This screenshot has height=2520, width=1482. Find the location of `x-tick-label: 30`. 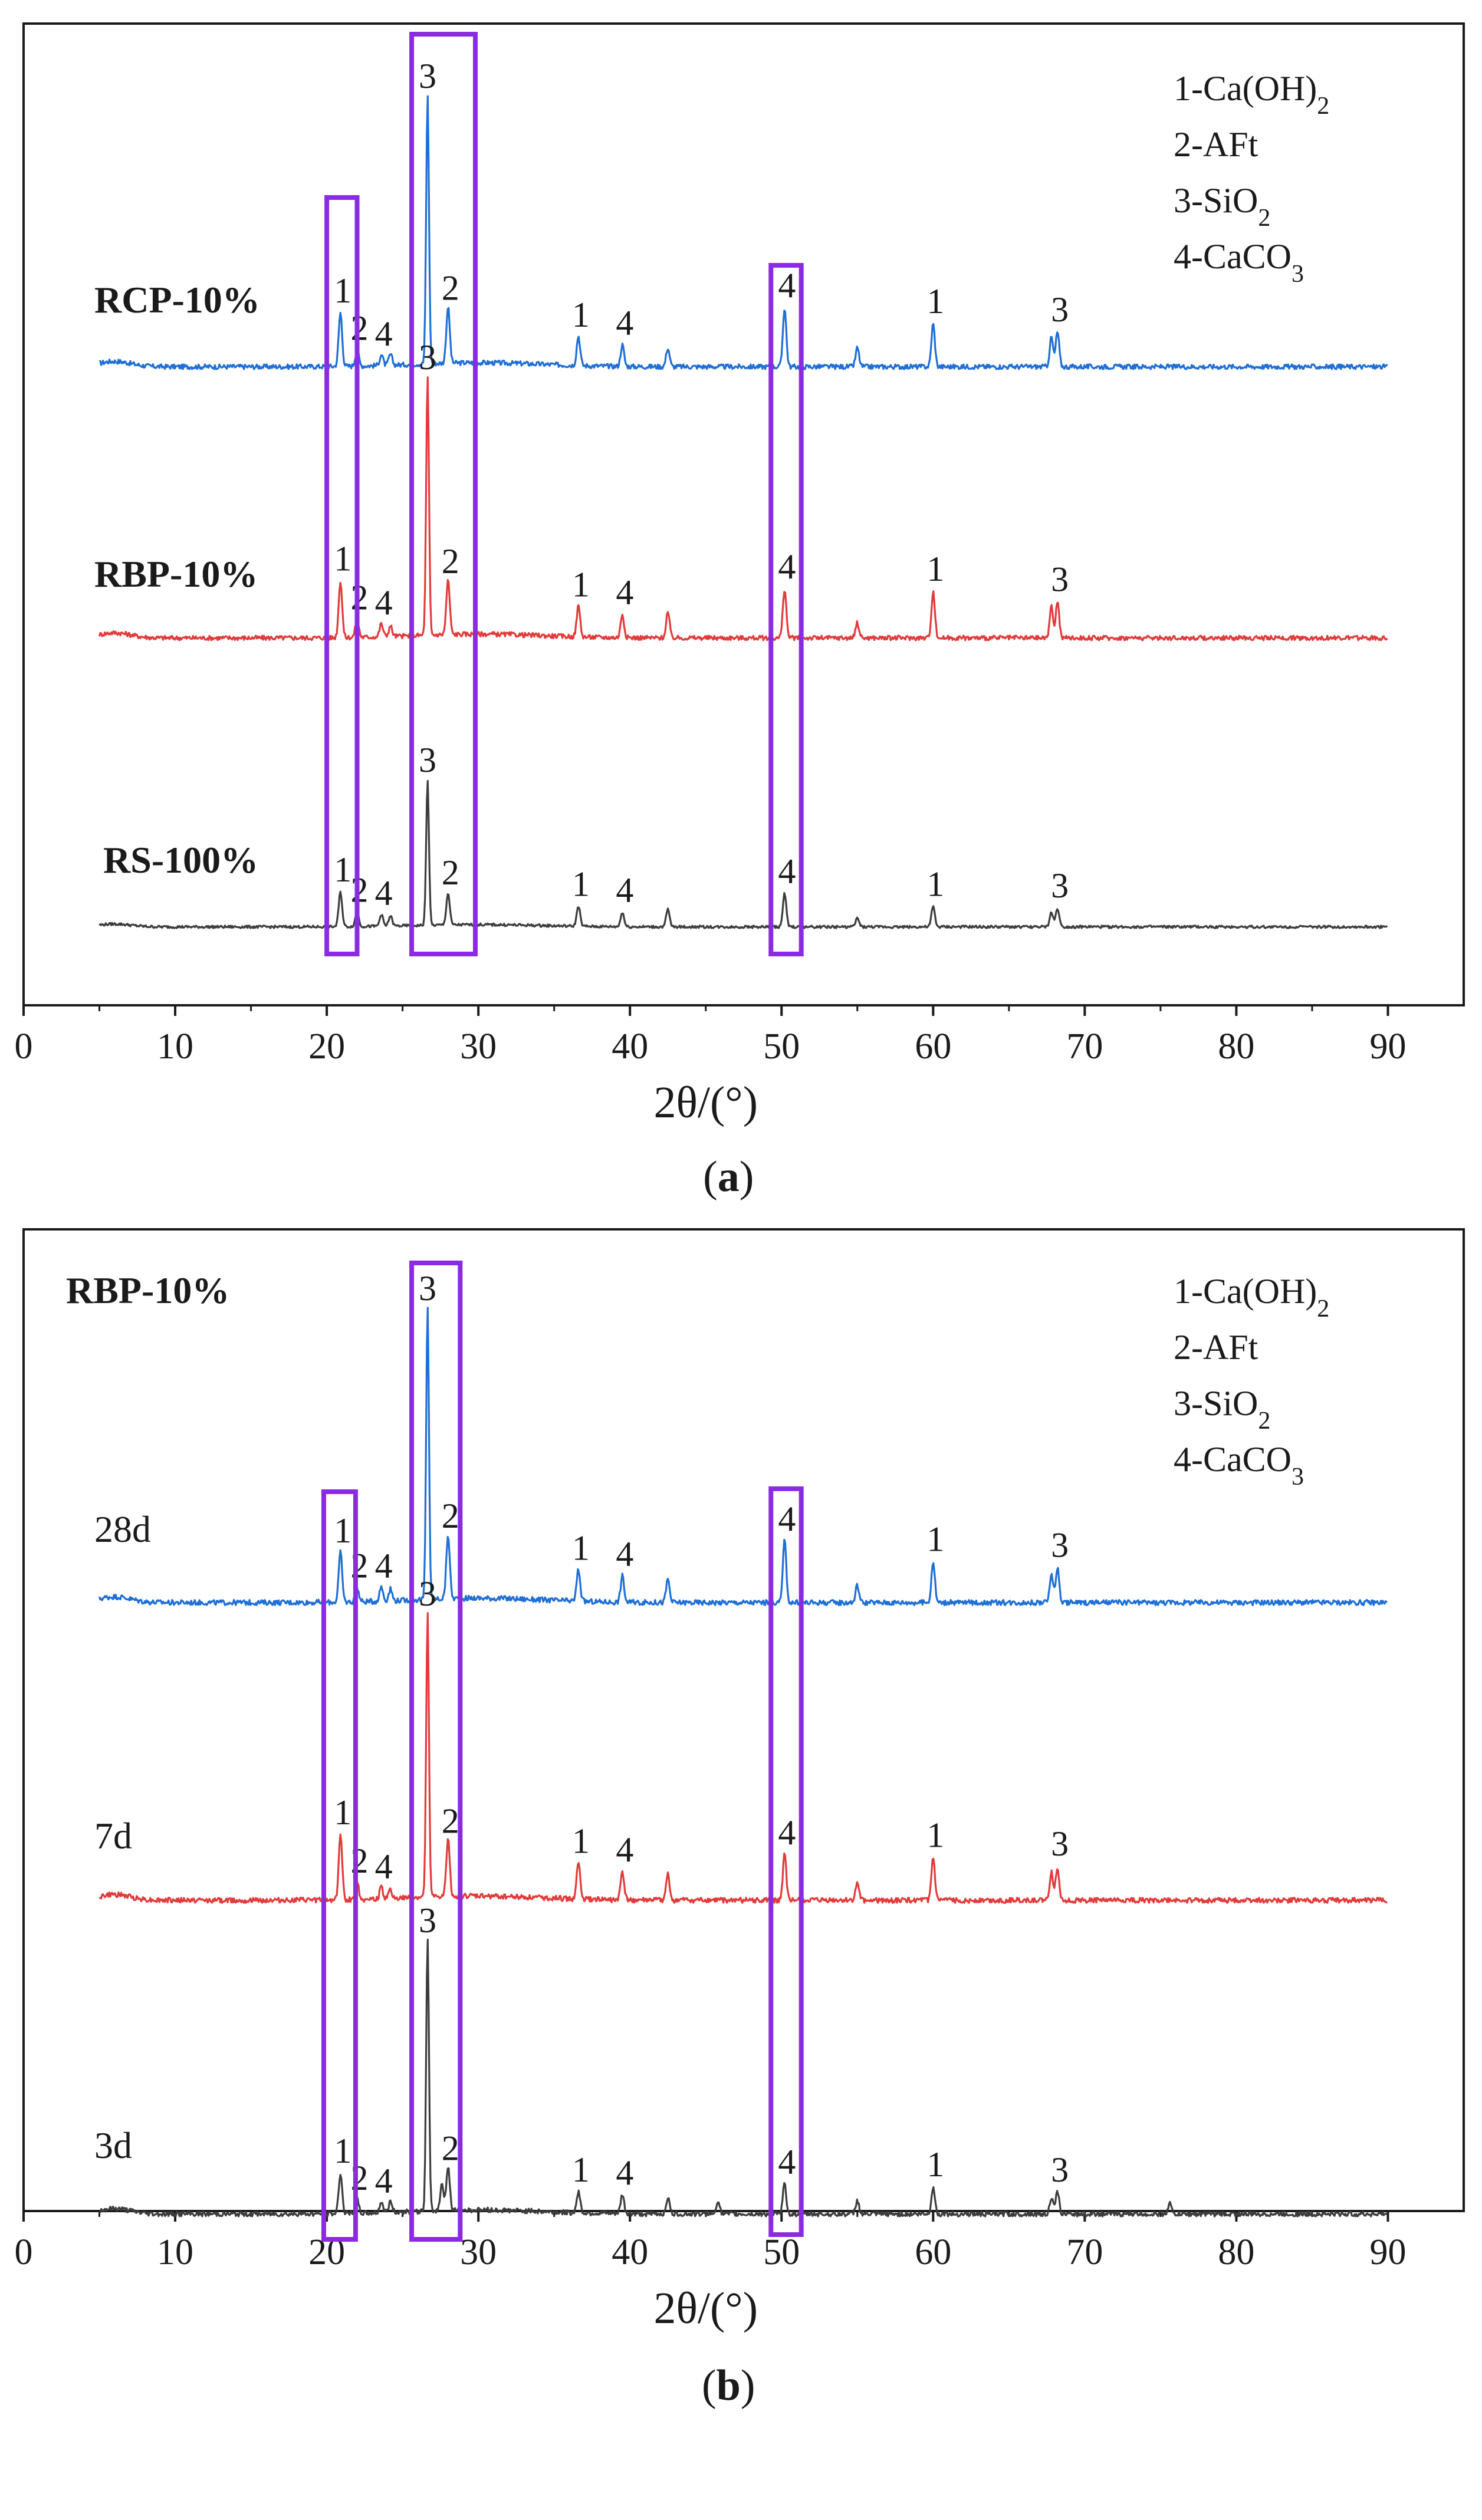

x-tick-label: 30 is located at coordinates (478, 2252).